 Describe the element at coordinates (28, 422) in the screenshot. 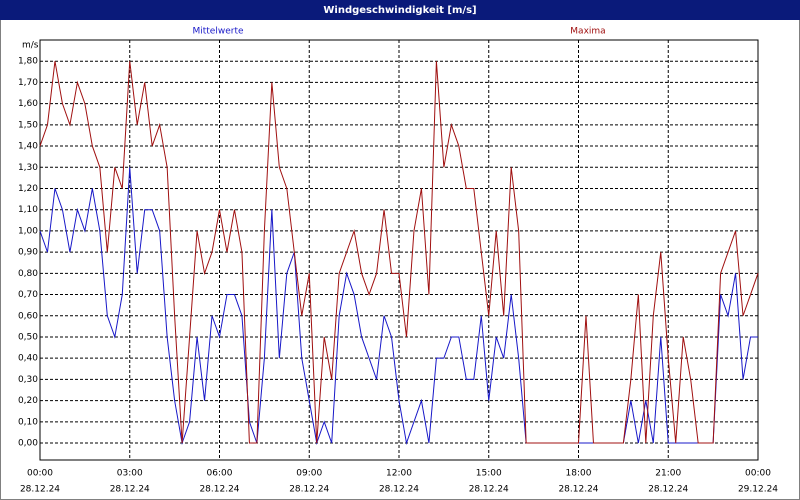

I see `y-tick-label: 0,10` at that location.